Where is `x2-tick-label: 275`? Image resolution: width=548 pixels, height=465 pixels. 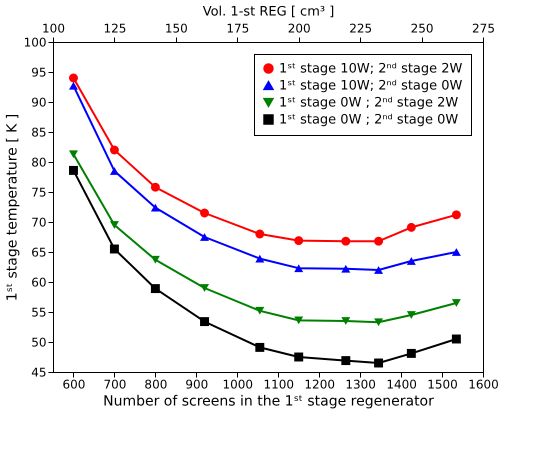
x2-tick-label: 275 is located at coordinates (483, 29).